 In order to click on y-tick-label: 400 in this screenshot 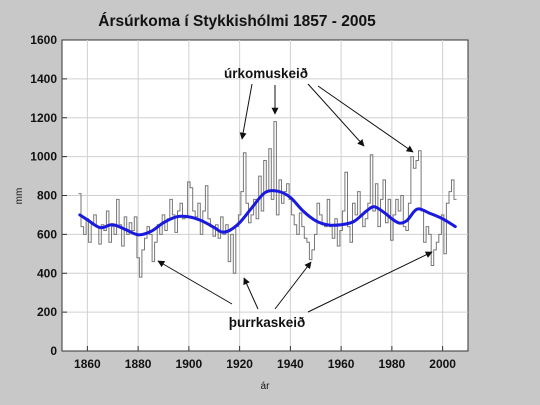, I will do `click(47, 273)`.